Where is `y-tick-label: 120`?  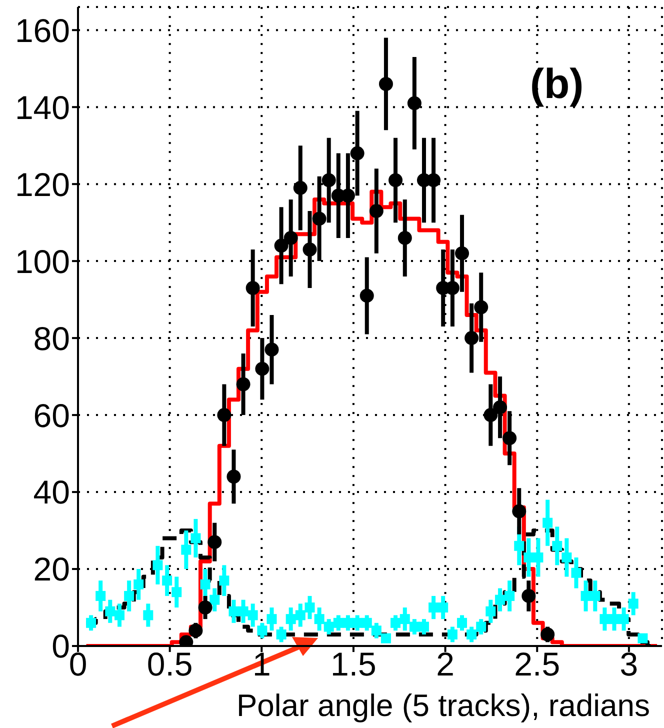
y-tick-label: 120 is located at coordinates (42, 184).